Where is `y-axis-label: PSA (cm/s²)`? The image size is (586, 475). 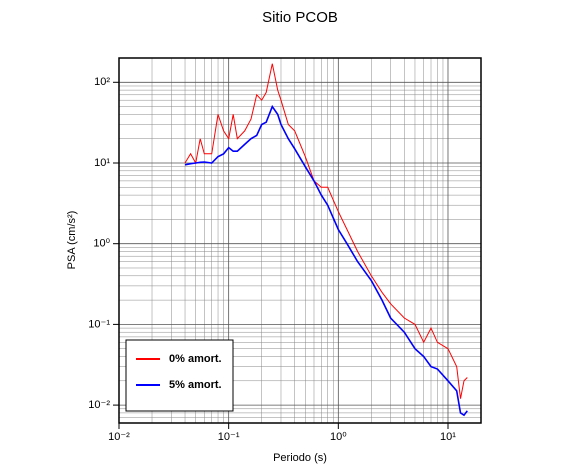
y-axis-label: PSA (cm/s²) is located at coordinates (72, 240).